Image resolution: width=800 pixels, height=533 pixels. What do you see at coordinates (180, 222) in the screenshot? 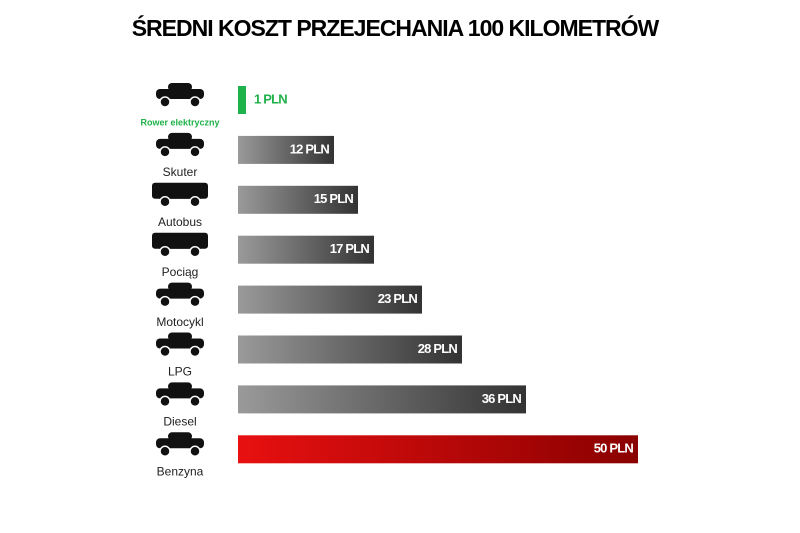
I see `category-label: Autobus` at bounding box center [180, 222].